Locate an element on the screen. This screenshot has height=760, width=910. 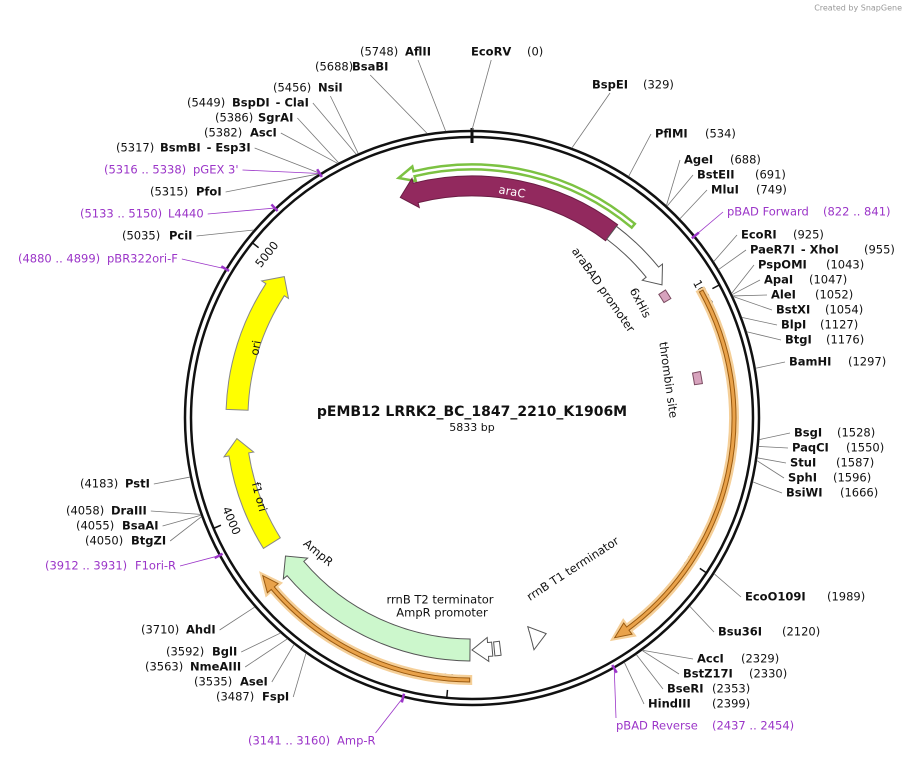
site-position: (5315) is located at coordinates (169, 192).